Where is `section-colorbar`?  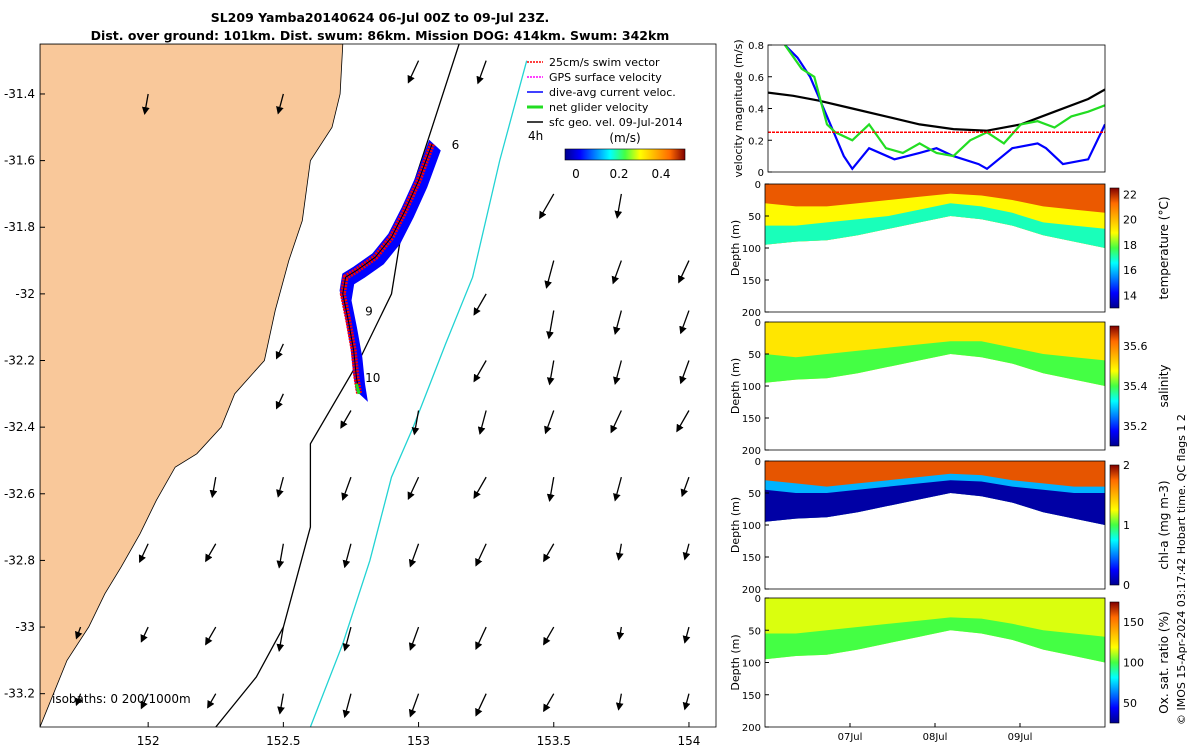
section-colorbar is located at coordinates (1114, 386).